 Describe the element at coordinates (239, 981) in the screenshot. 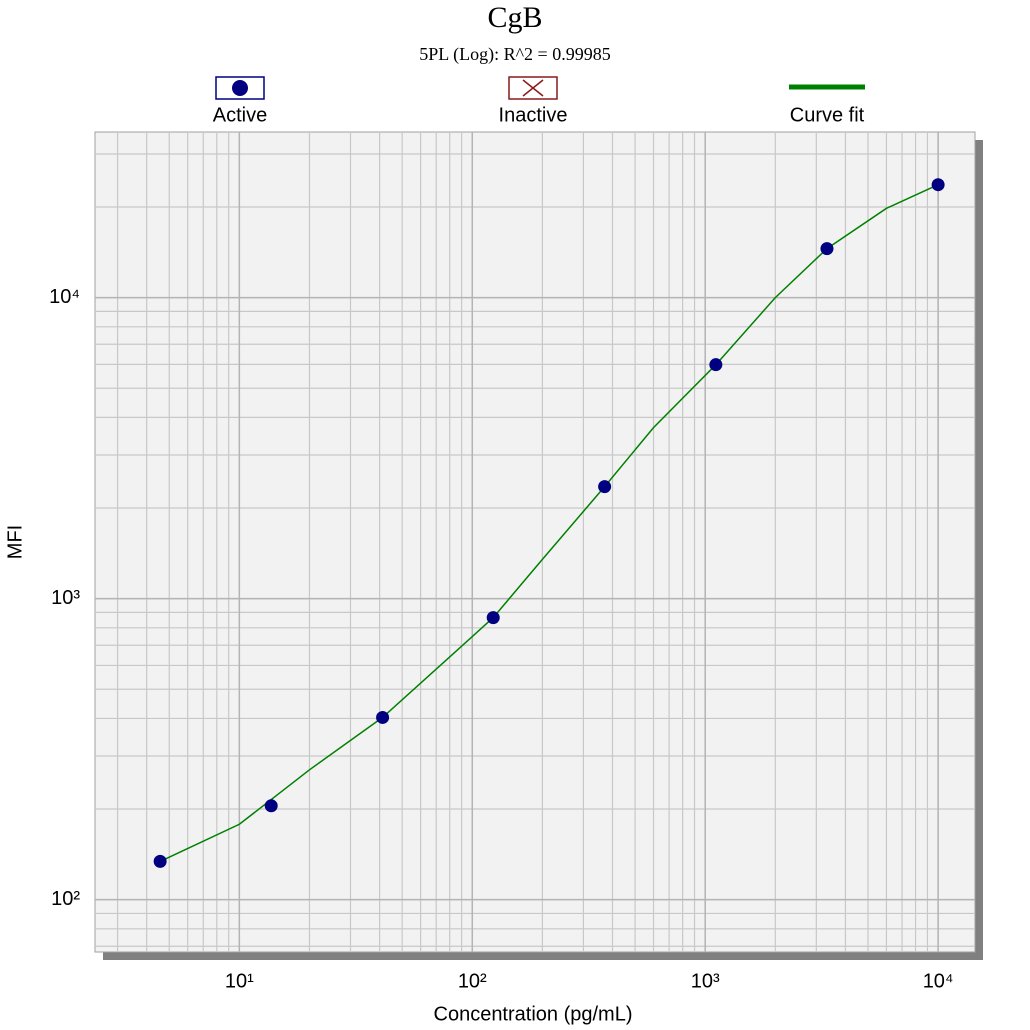

I see `x-tick-label: 10¹` at that location.